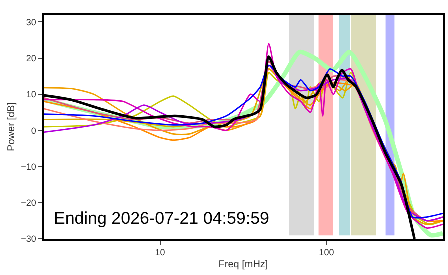 The image size is (448, 275). Describe the element at coordinates (28, 167) in the screenshot. I see `y-tick-label: −10` at that location.